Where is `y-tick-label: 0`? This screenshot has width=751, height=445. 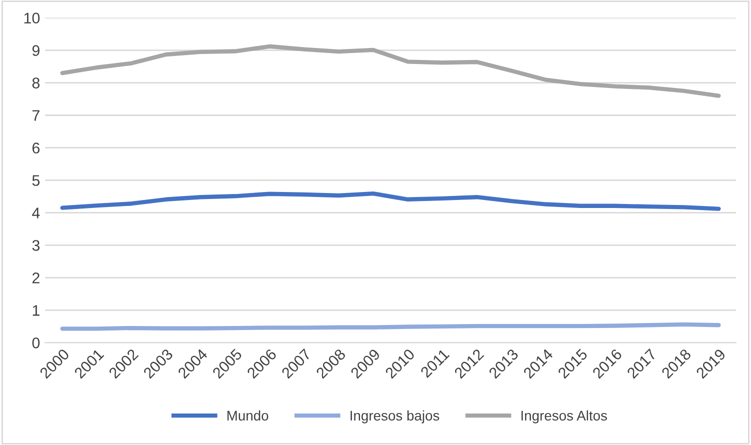 y-tick-label: 0 is located at coordinates (36, 343).